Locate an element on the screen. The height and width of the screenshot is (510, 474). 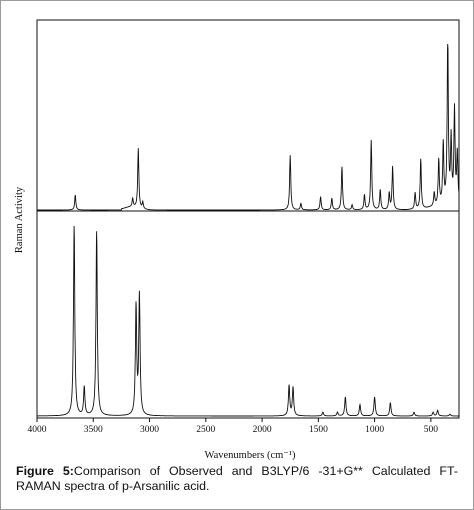
figure-label: Figure 5: is located at coordinates (45, 471).